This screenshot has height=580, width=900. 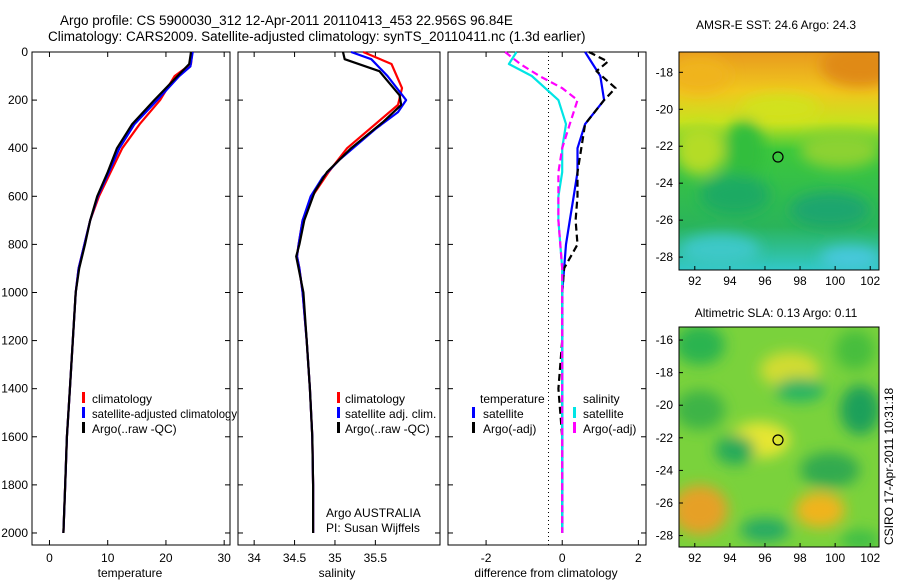 What do you see at coordinates (373, 528) in the screenshot?
I see `salinity-note-line2: PI: Susan Wijffels` at bounding box center [373, 528].